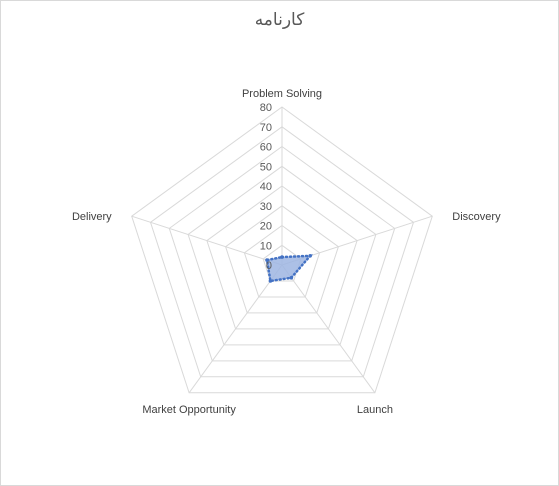  Describe the element at coordinates (266, 187) in the screenshot. I see `tick-label: 40` at that location.